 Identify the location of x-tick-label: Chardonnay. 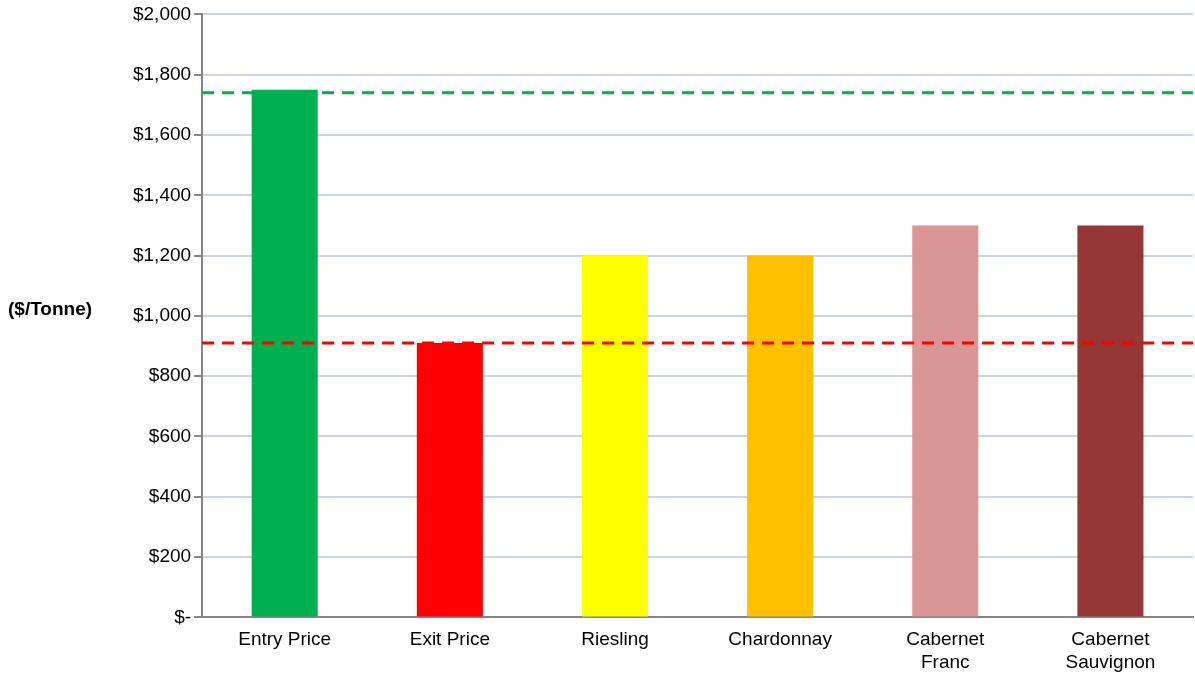
(780, 639).